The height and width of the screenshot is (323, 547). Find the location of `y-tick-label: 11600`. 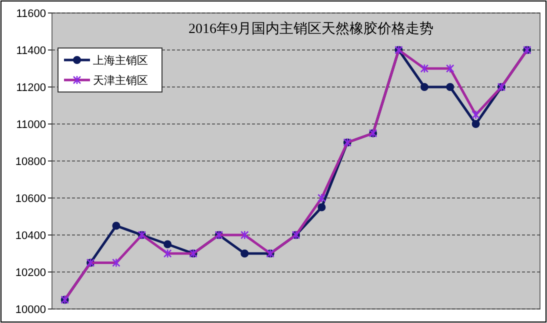

y-tick-label: 11600 is located at coordinates (31, 14).